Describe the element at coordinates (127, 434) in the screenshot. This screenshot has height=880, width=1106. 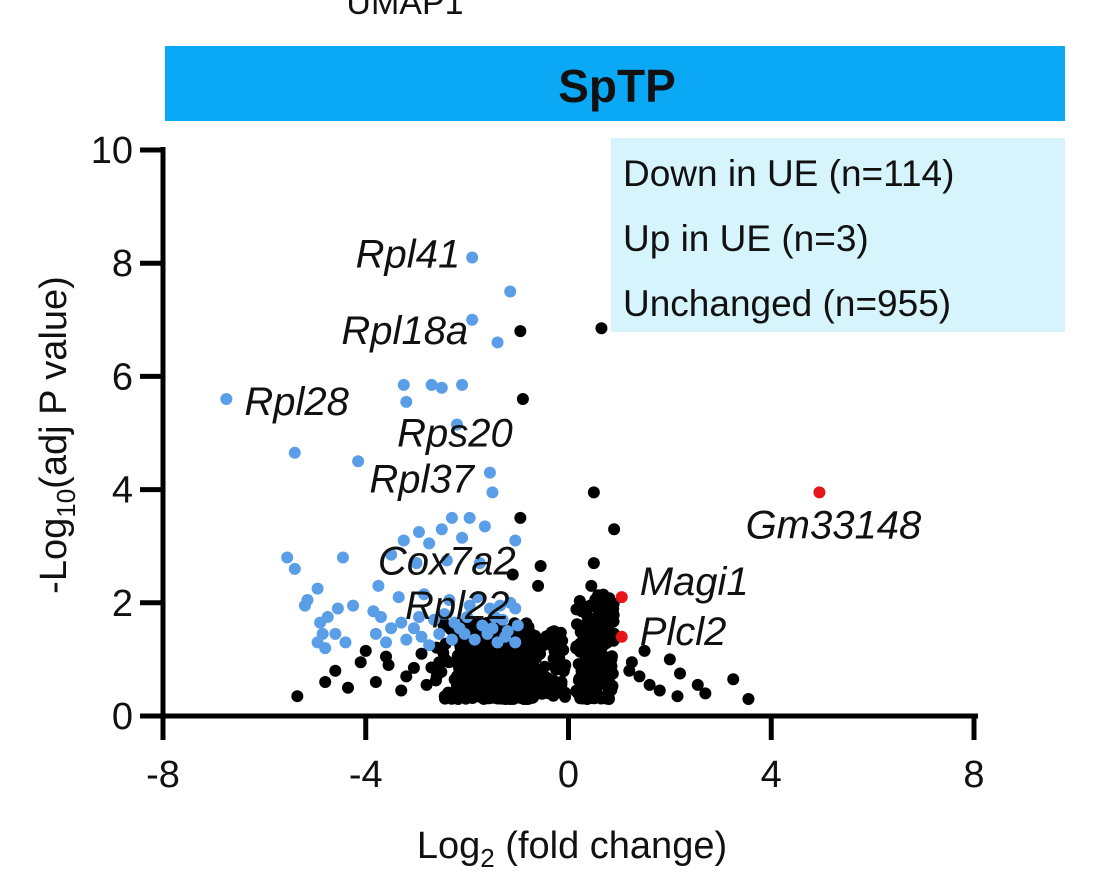
I see `y-ticks: 0 2 4 6 8 10` at that location.